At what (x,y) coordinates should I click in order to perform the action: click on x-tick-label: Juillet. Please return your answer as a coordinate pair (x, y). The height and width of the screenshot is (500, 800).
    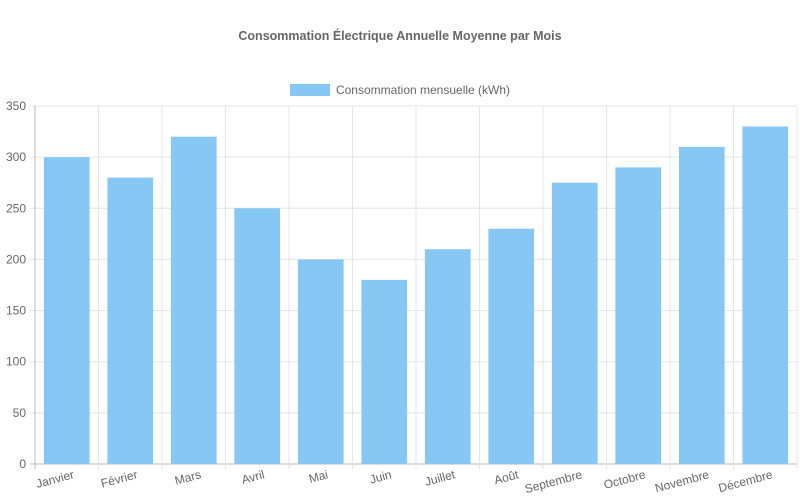
    Looking at the image, I should click on (440, 478).